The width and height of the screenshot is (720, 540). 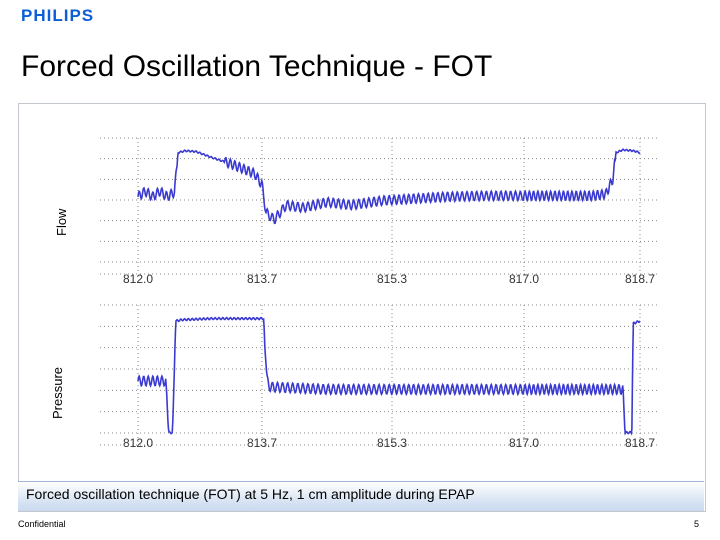 I want to click on confidential-label: Confidential, so click(x=42, y=524).